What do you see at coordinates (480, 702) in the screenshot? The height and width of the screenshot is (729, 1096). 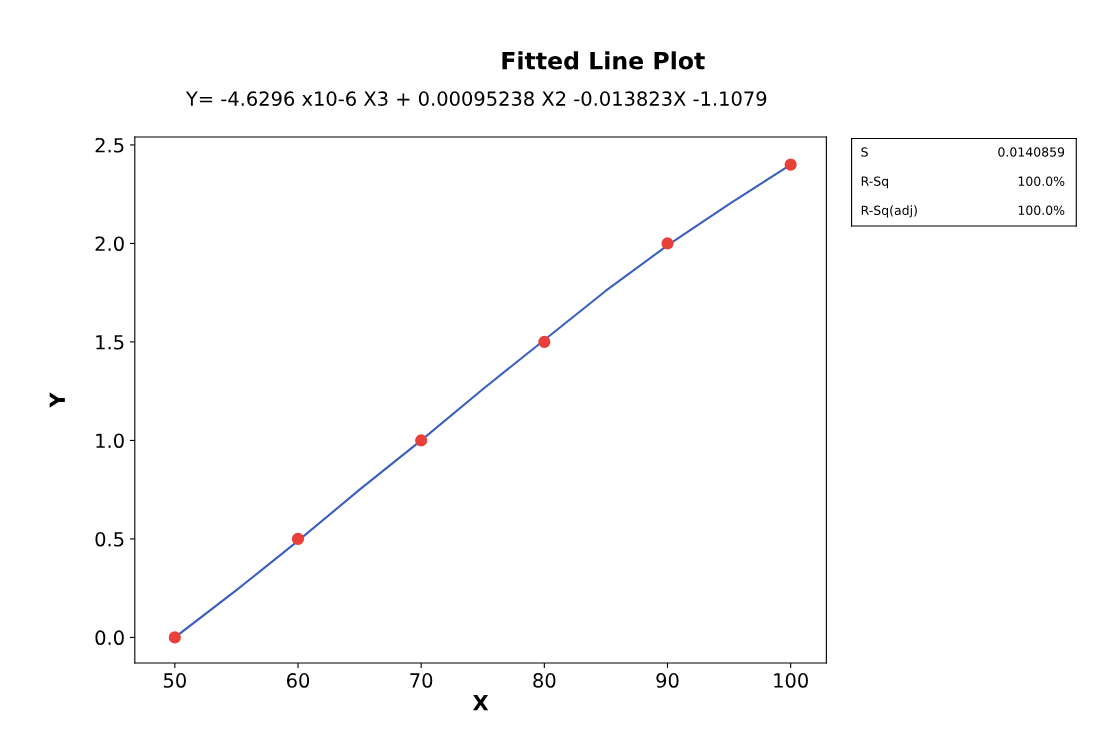 I see `x-axis-title: X` at bounding box center [480, 702].